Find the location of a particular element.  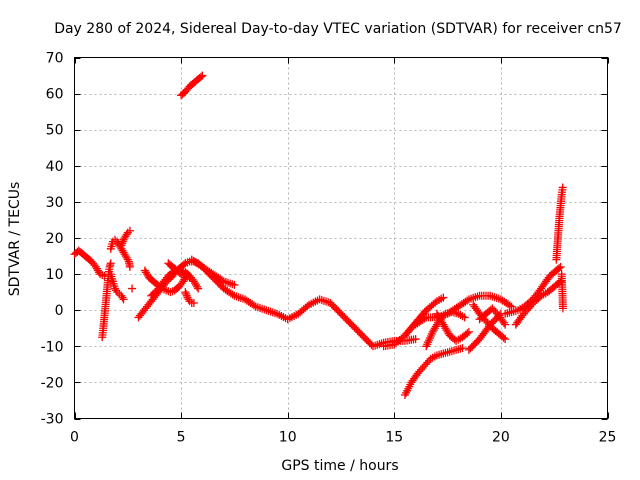

x-tick-labels: 0 5 10 15 20 25 is located at coordinates (343, 438).